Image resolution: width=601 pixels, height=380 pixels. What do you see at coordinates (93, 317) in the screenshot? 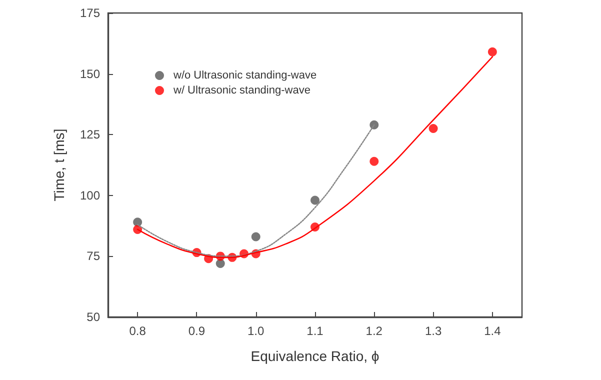
I see `y-tick-label: 50` at bounding box center [93, 317].